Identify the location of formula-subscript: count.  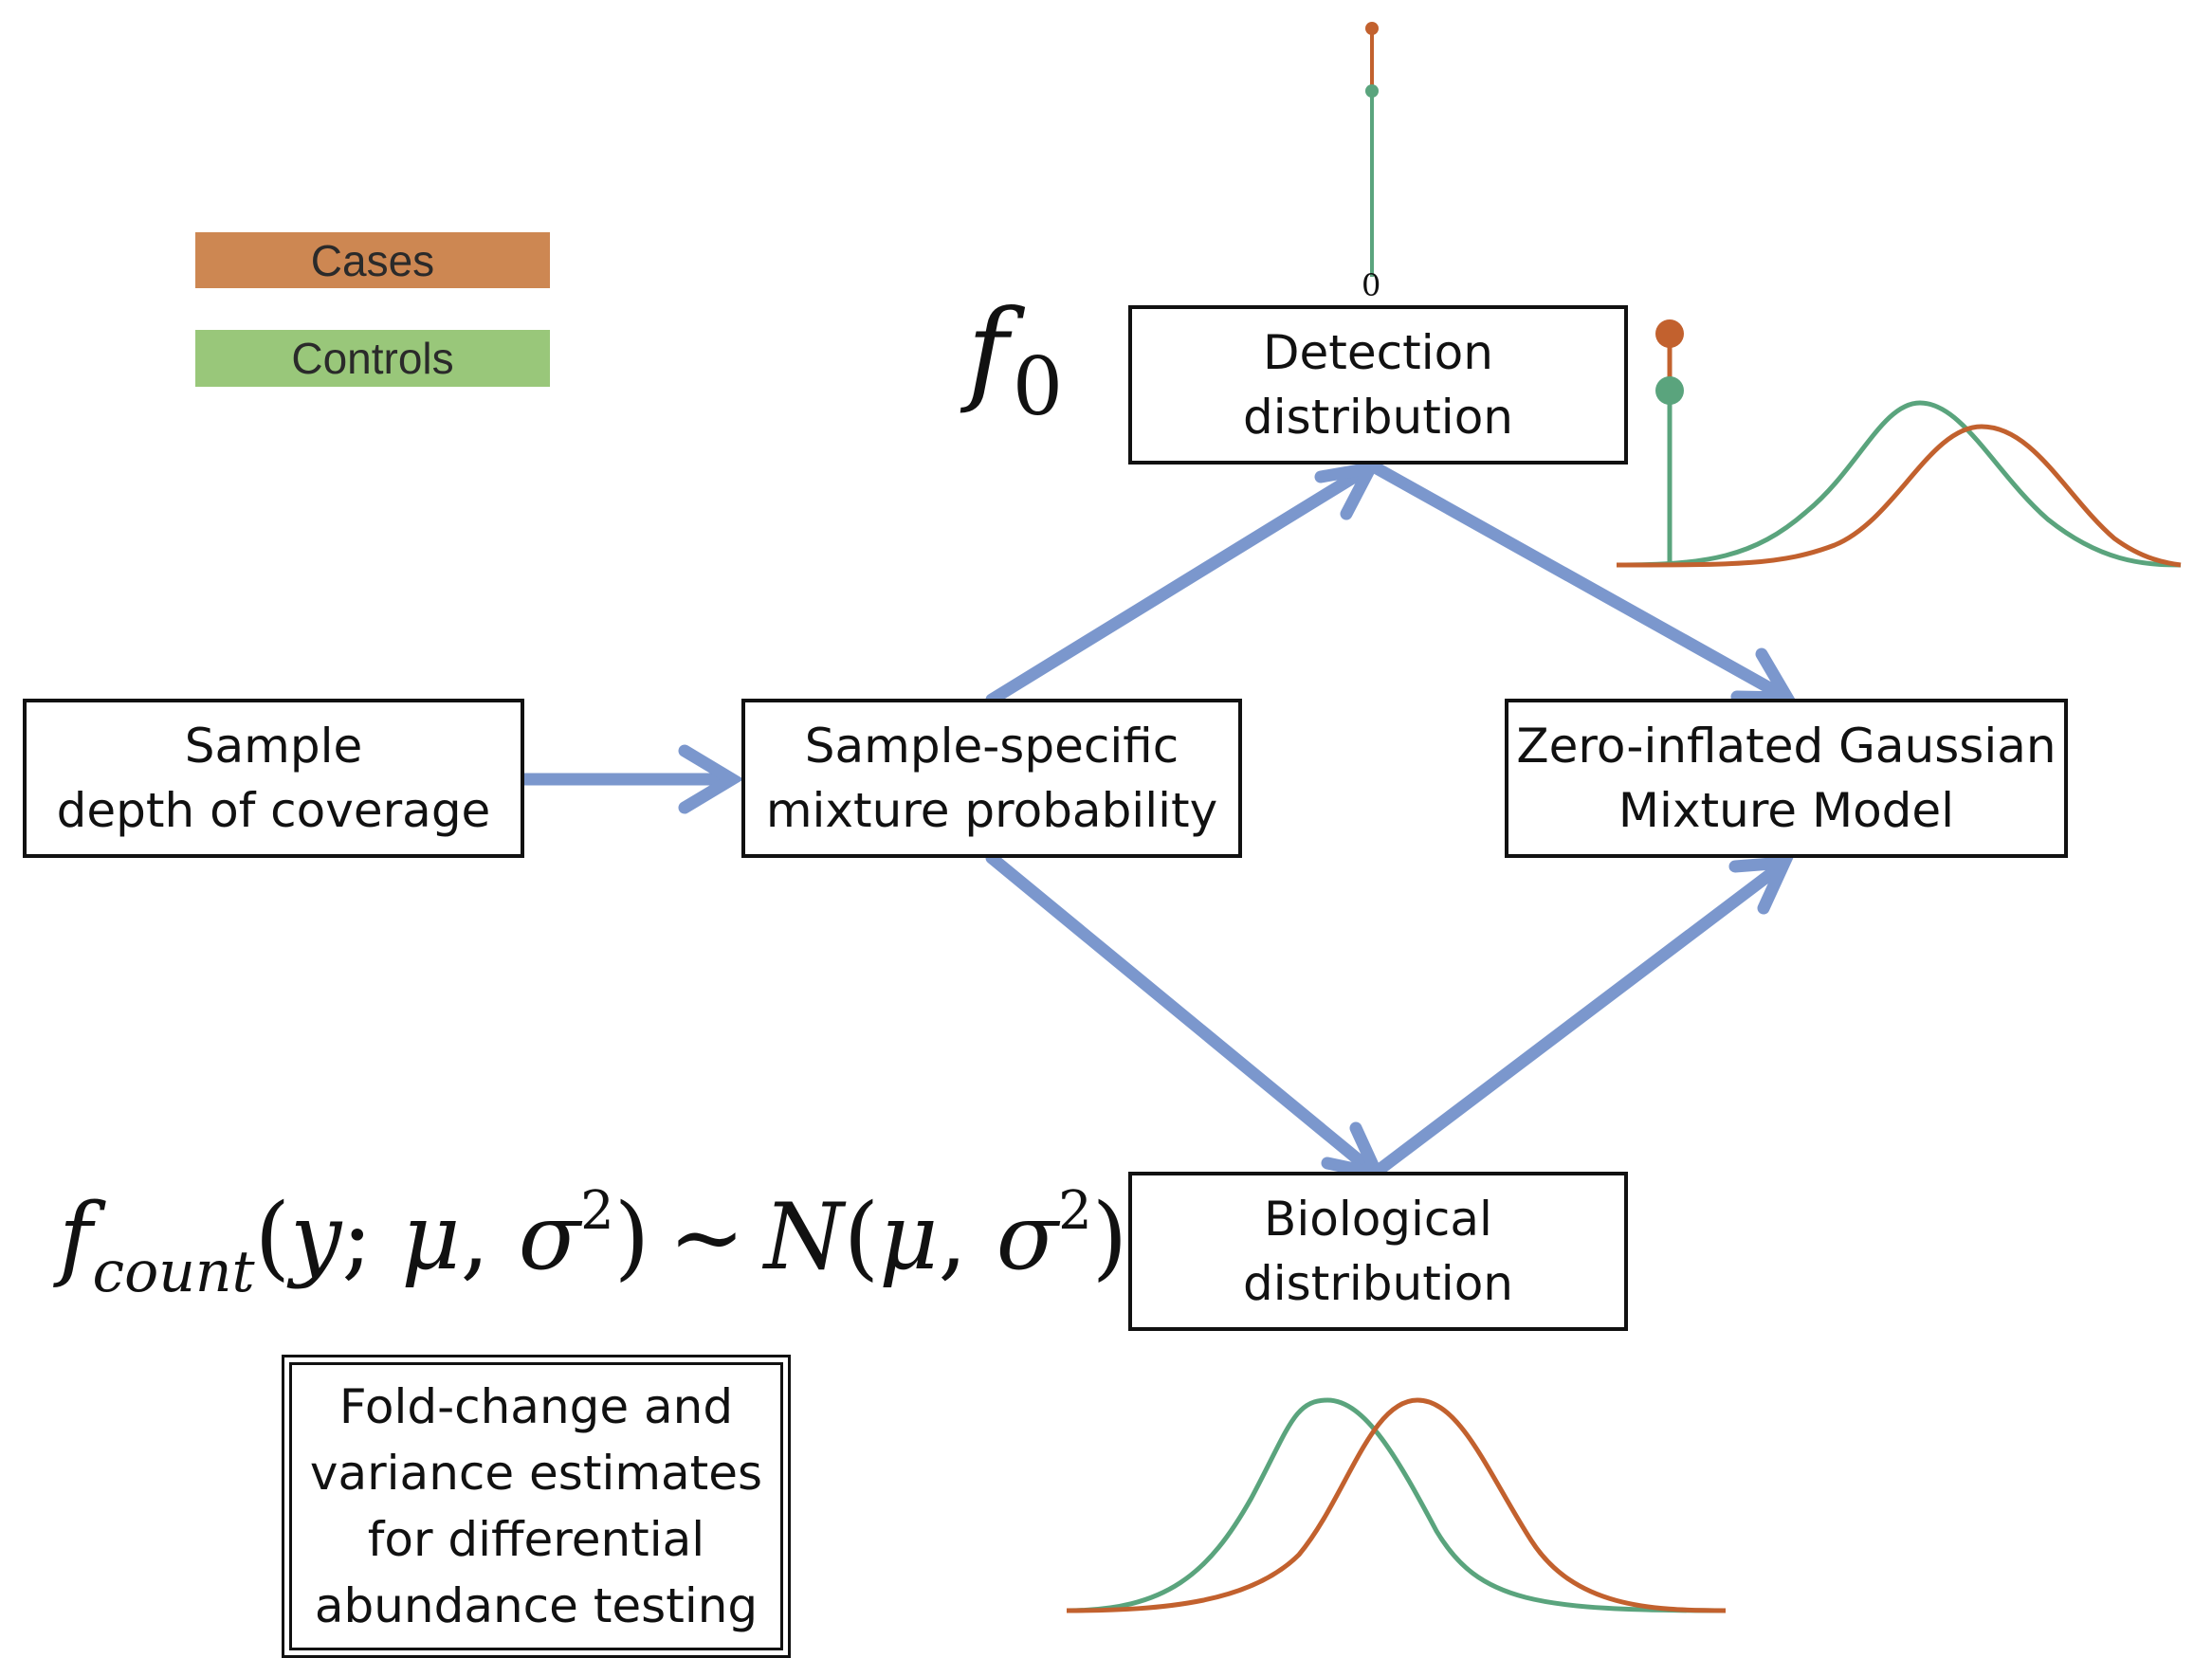
(173, 1272).